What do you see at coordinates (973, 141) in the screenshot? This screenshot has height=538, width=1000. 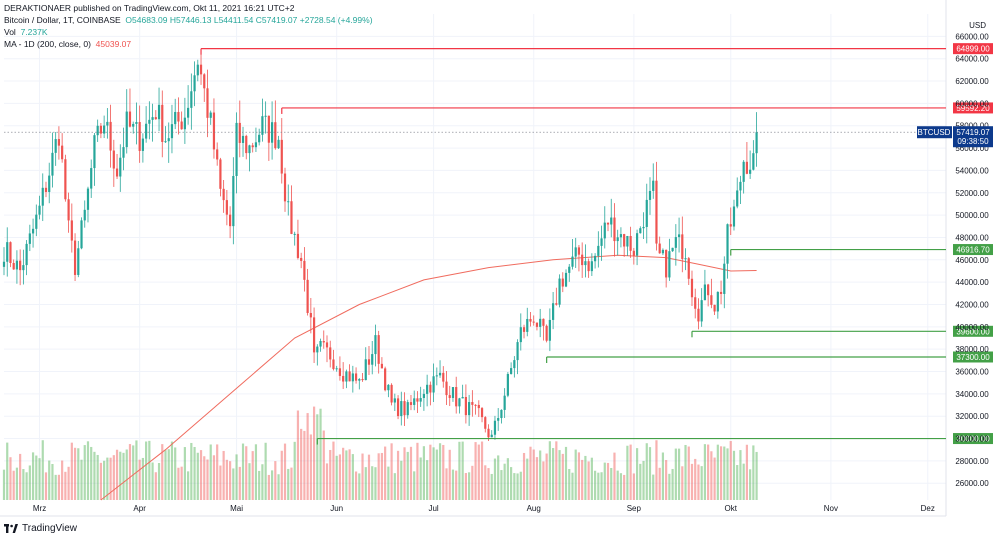 I see `last-price-countdown: 09:38:50` at bounding box center [973, 141].